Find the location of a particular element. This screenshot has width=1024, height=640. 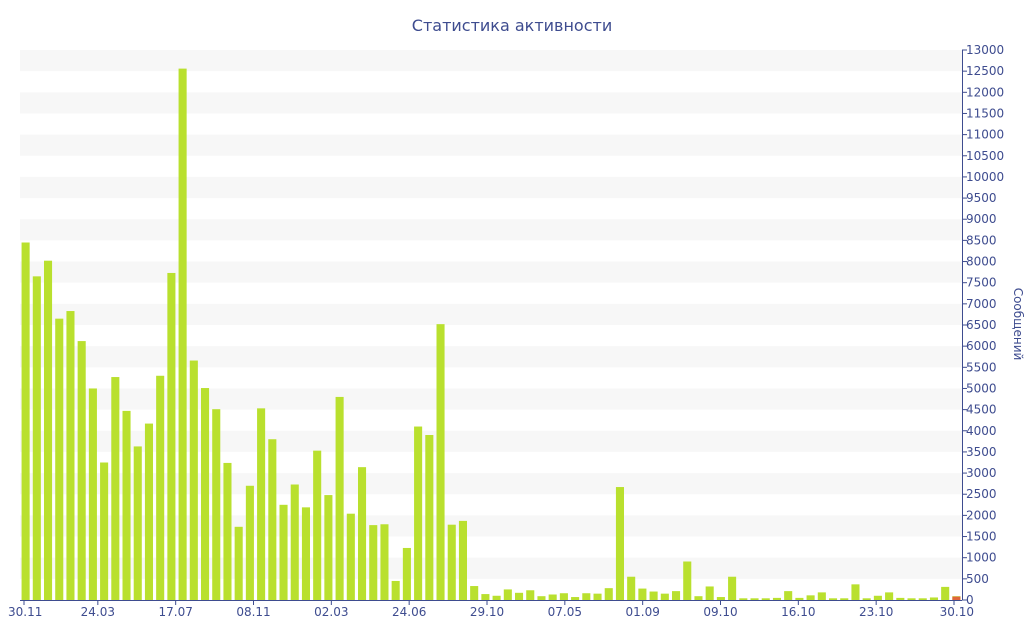

y-tick-label: 8500 is located at coordinates (981, 240).